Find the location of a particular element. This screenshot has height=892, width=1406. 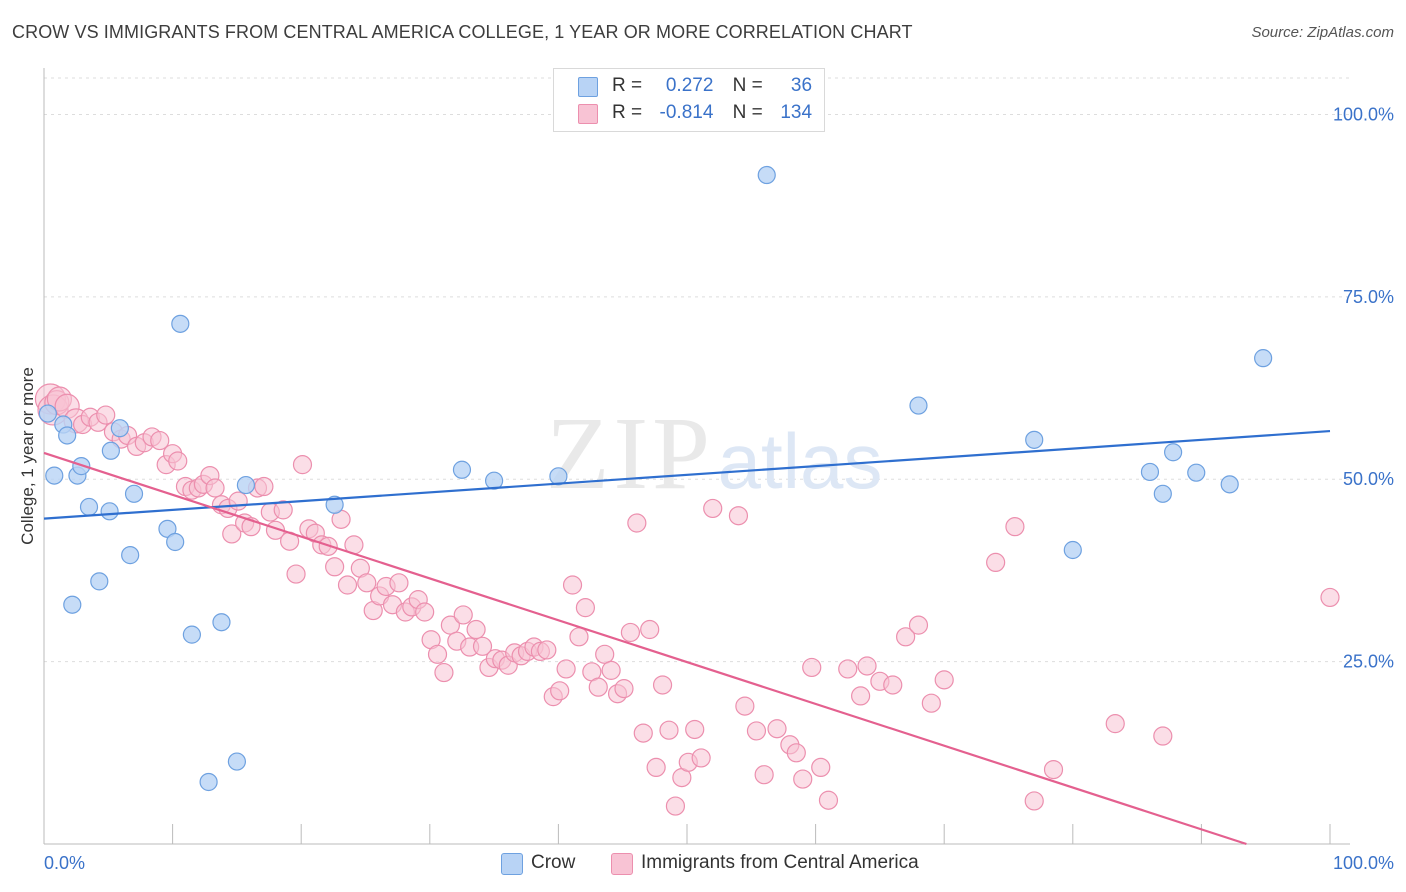

crow-r-label: R = is located at coordinates (627, 85).